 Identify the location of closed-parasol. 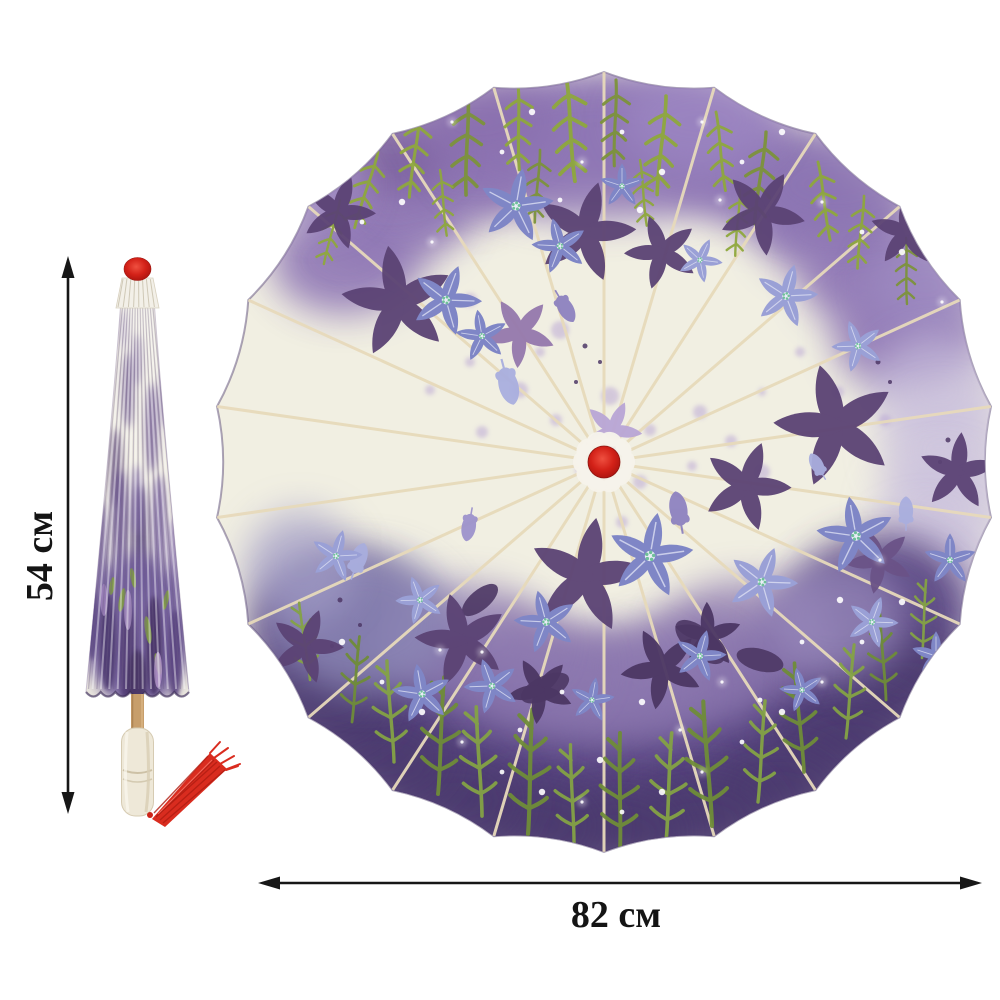
(163, 542).